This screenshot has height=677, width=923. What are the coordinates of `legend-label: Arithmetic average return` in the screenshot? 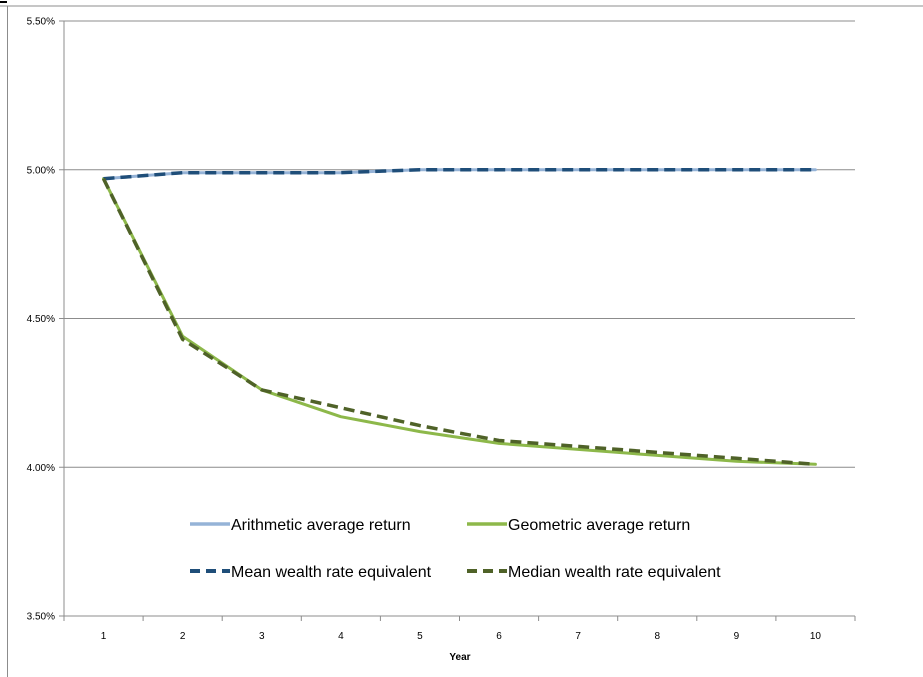 It's located at (321, 525).